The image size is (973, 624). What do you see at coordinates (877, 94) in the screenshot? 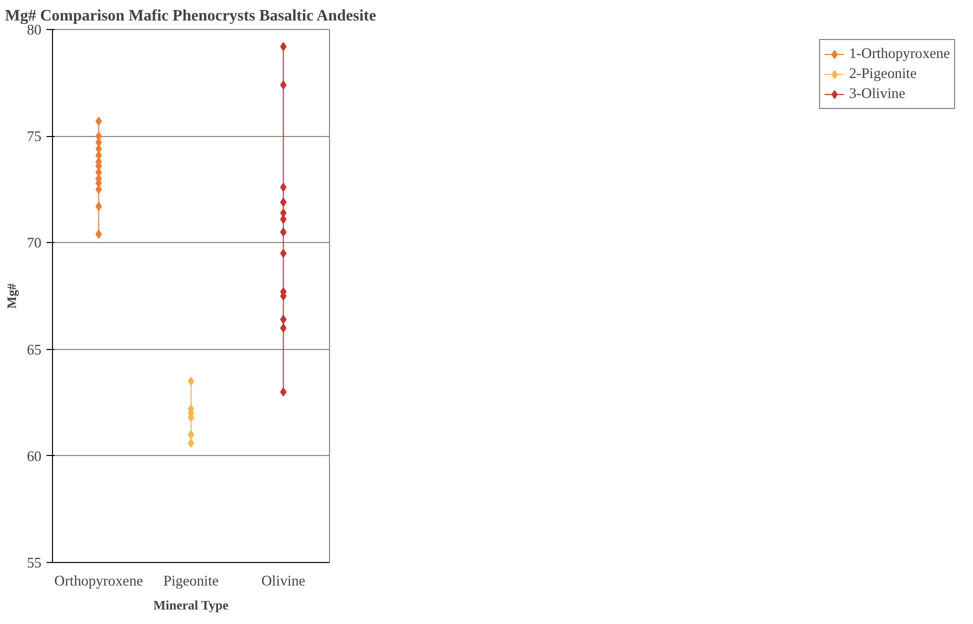
I see `legend-label: 3-Olivine` at bounding box center [877, 94].